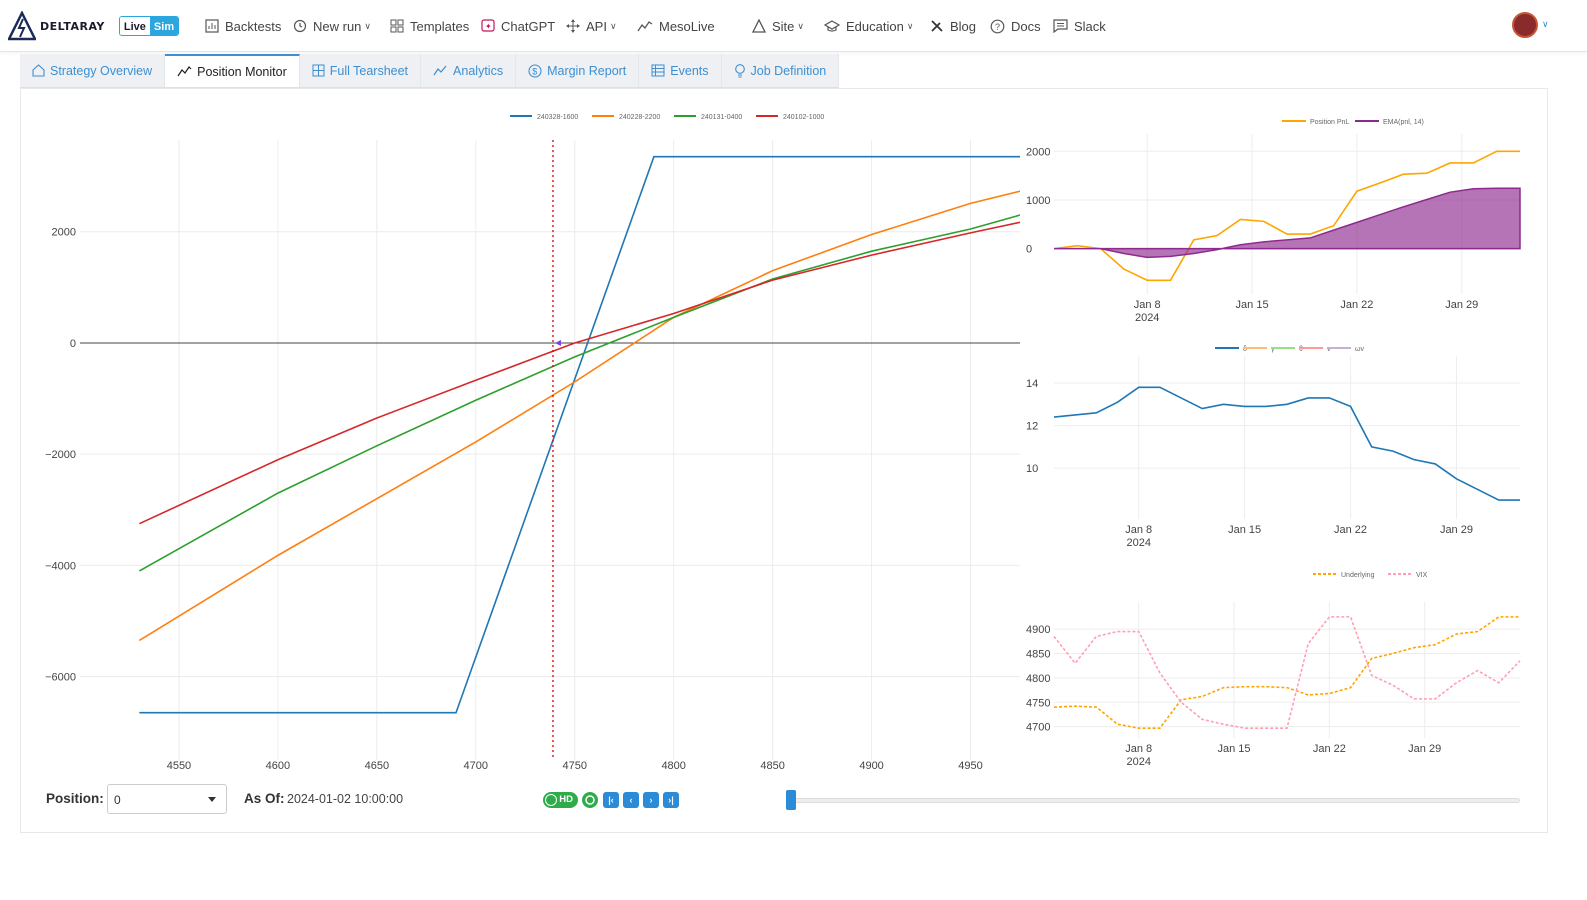 Image resolution: width=1587 pixels, height=900 pixels. I want to click on legend-label: Underlying, so click(1358, 575).